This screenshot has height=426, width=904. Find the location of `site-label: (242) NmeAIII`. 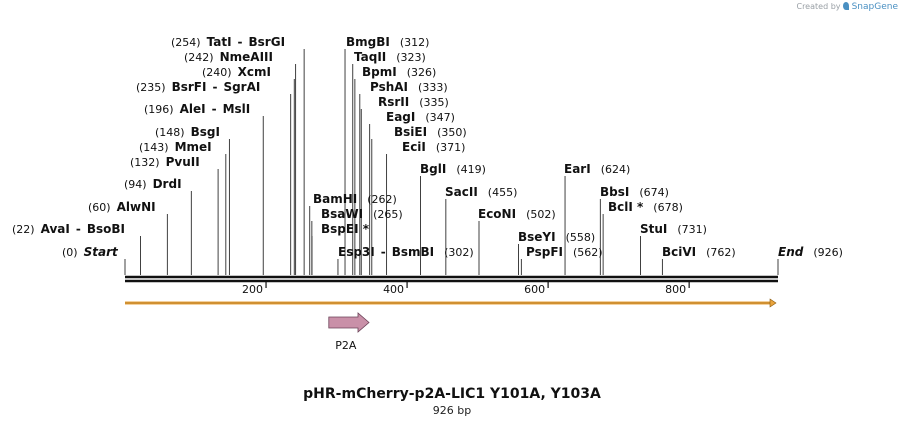

site-label: (242) NmeAIII is located at coordinates (228, 57).